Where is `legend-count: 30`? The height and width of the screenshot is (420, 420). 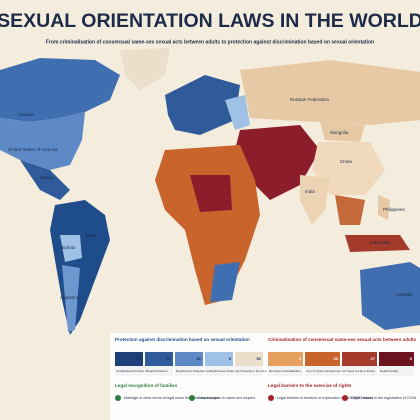
legend-count: 30 is located at coordinates (336, 358).